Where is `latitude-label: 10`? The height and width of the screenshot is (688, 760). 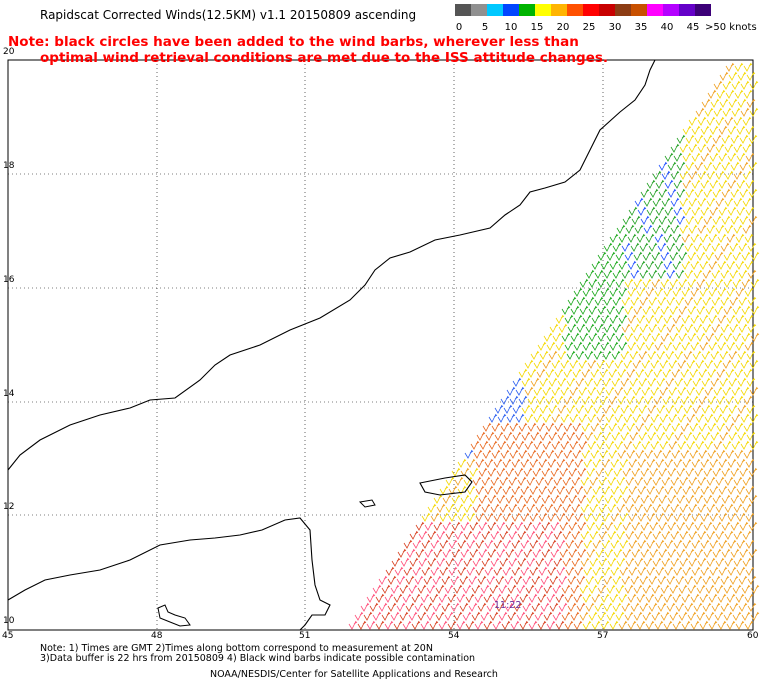 latitude-label: 10 is located at coordinates (9, 621).